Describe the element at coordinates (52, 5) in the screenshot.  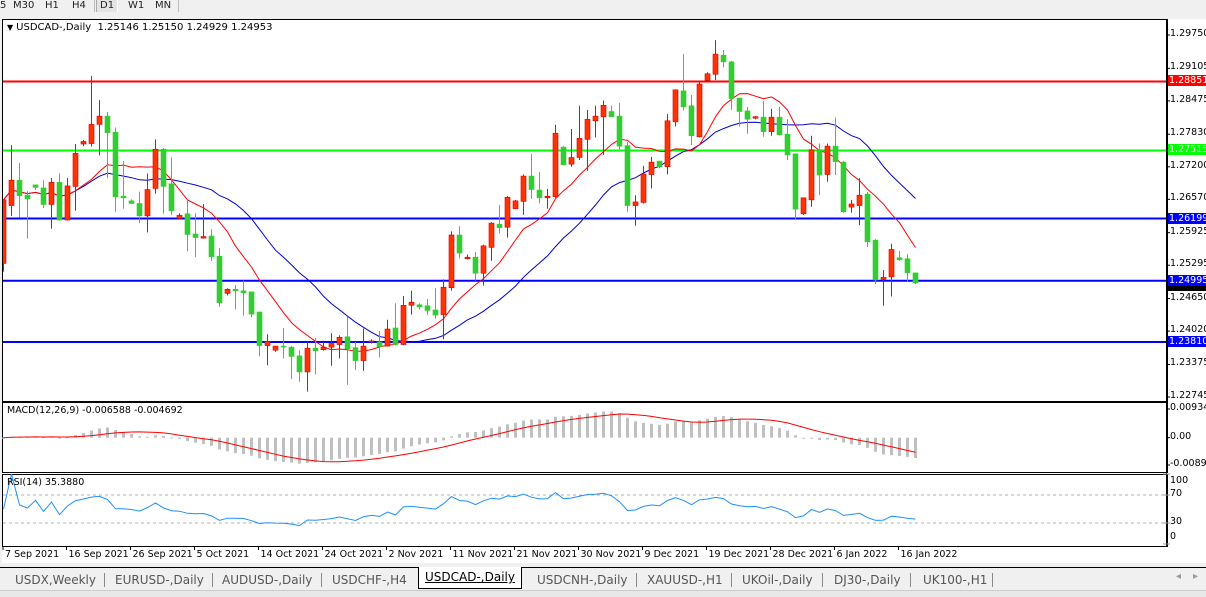
I see `timeframe-button-h1: H1` at that location.